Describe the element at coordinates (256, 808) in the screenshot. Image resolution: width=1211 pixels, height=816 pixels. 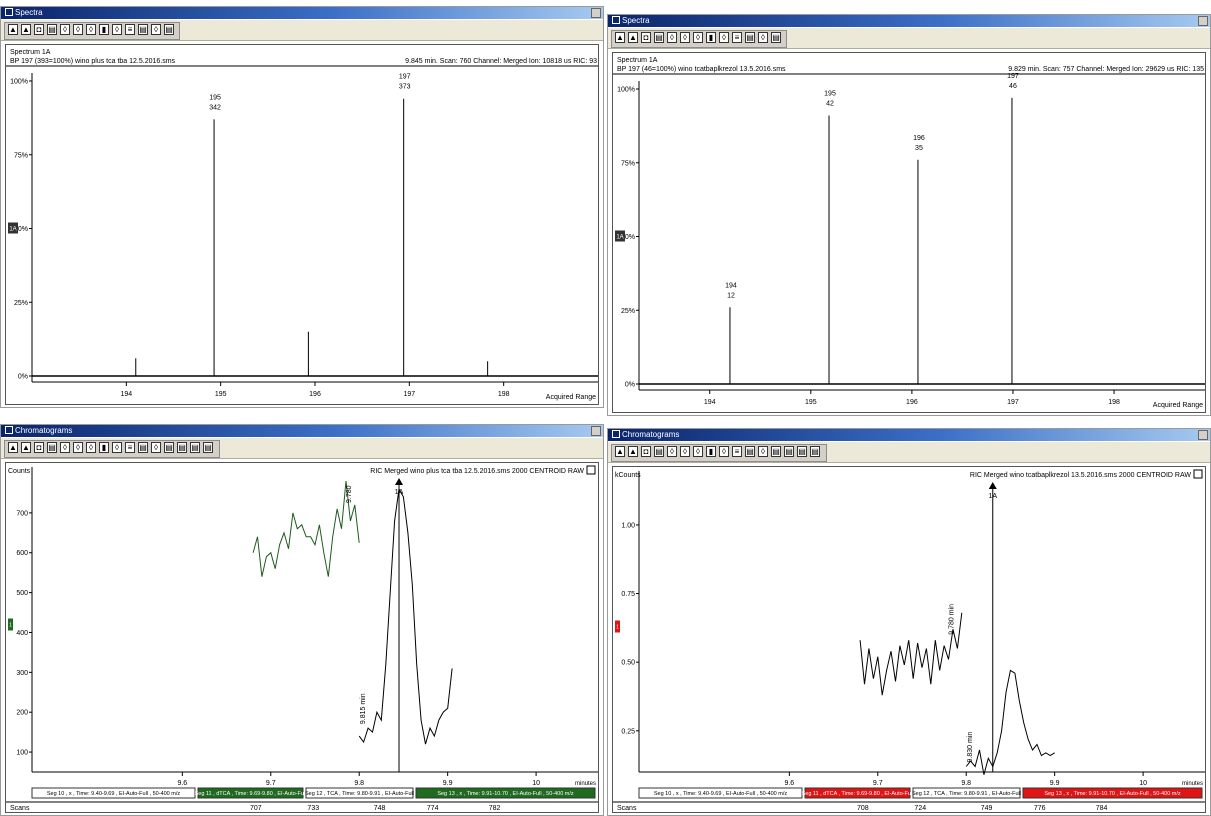
I see `scan-number-label: 707` at that location.